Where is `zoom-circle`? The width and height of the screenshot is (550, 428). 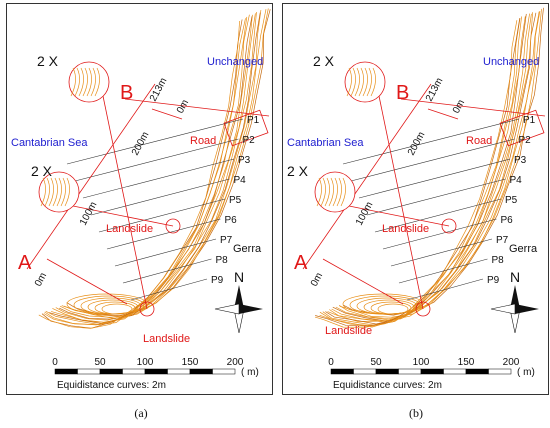 zoom-circle is located at coordinates (89, 82).